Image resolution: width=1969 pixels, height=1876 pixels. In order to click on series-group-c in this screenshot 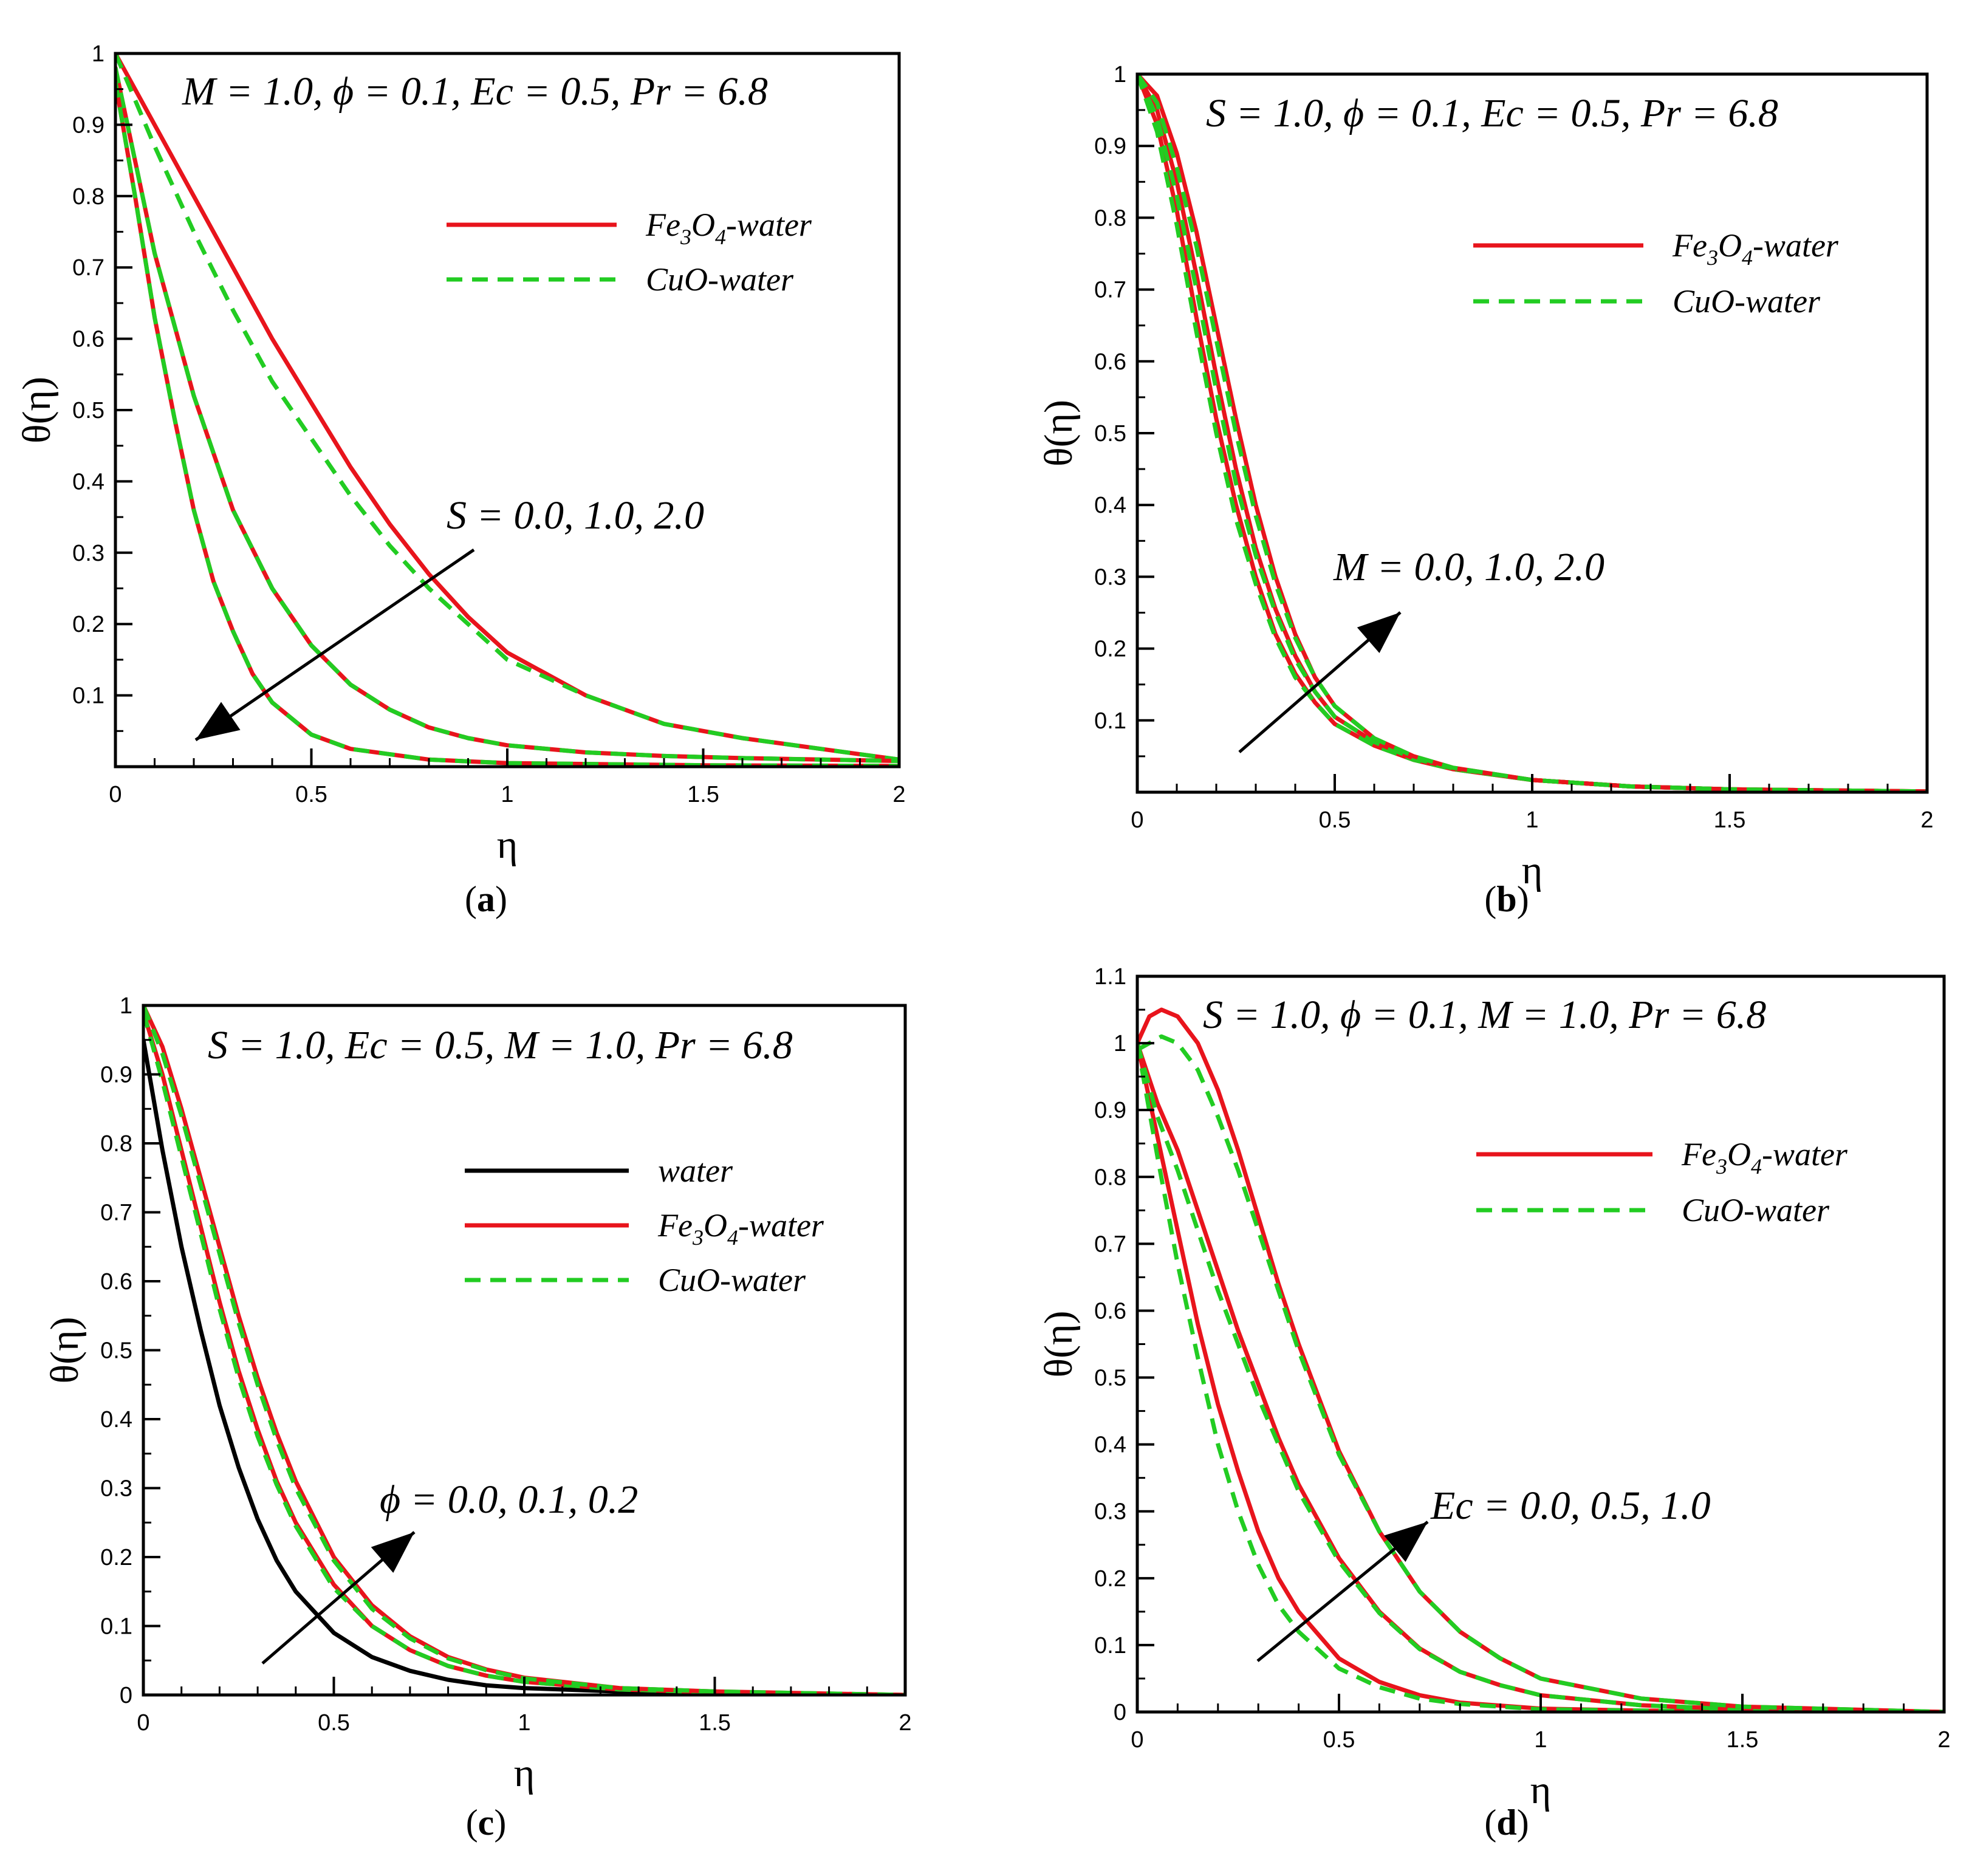, I will do `click(524, 1350)`.